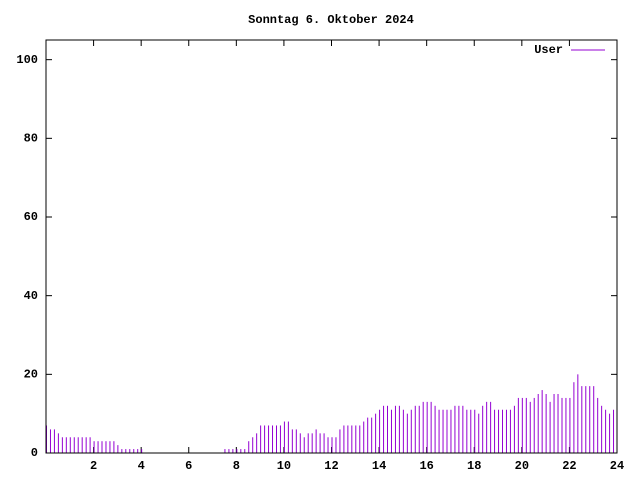  What do you see at coordinates (474, 466) in the screenshot?
I see `x-tick-label: 18` at bounding box center [474, 466].